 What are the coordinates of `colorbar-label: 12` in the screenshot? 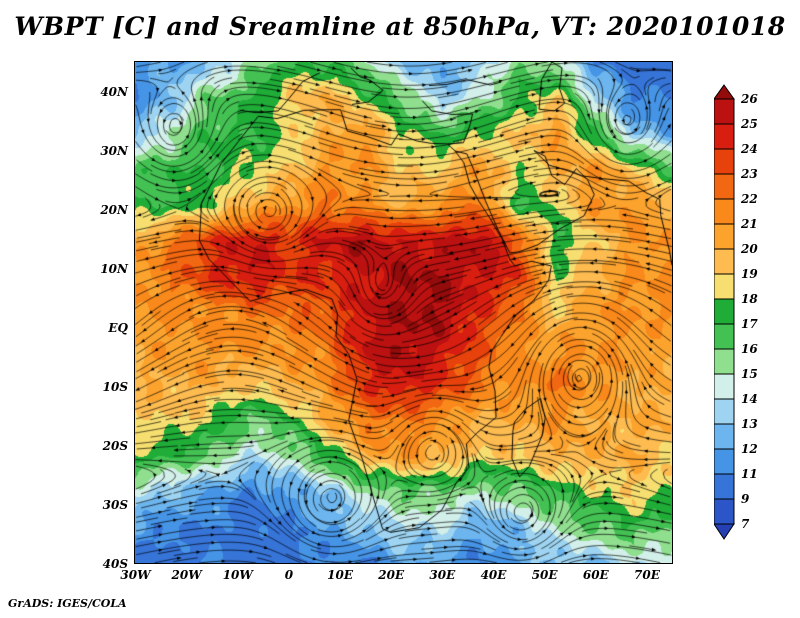 It's located at (749, 449).